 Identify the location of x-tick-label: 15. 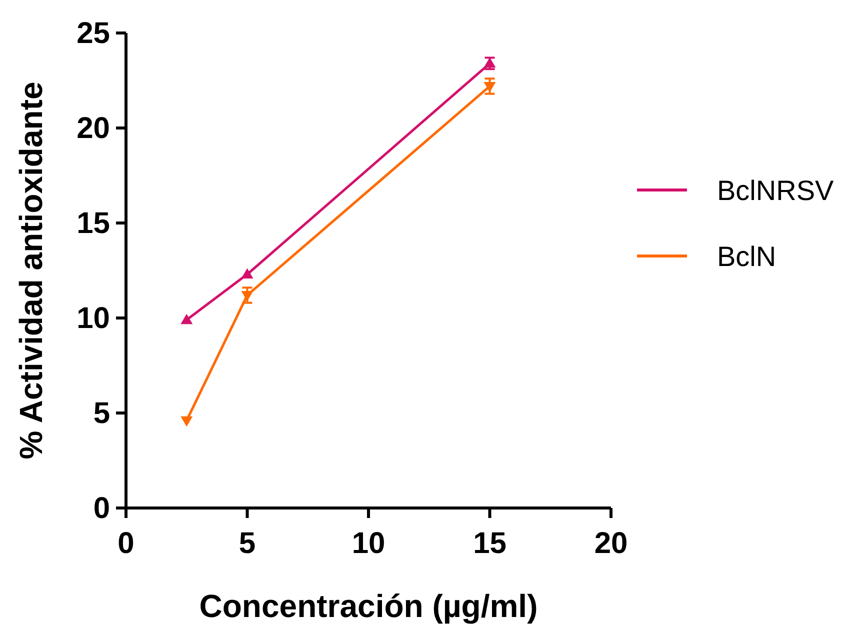
(489, 543).